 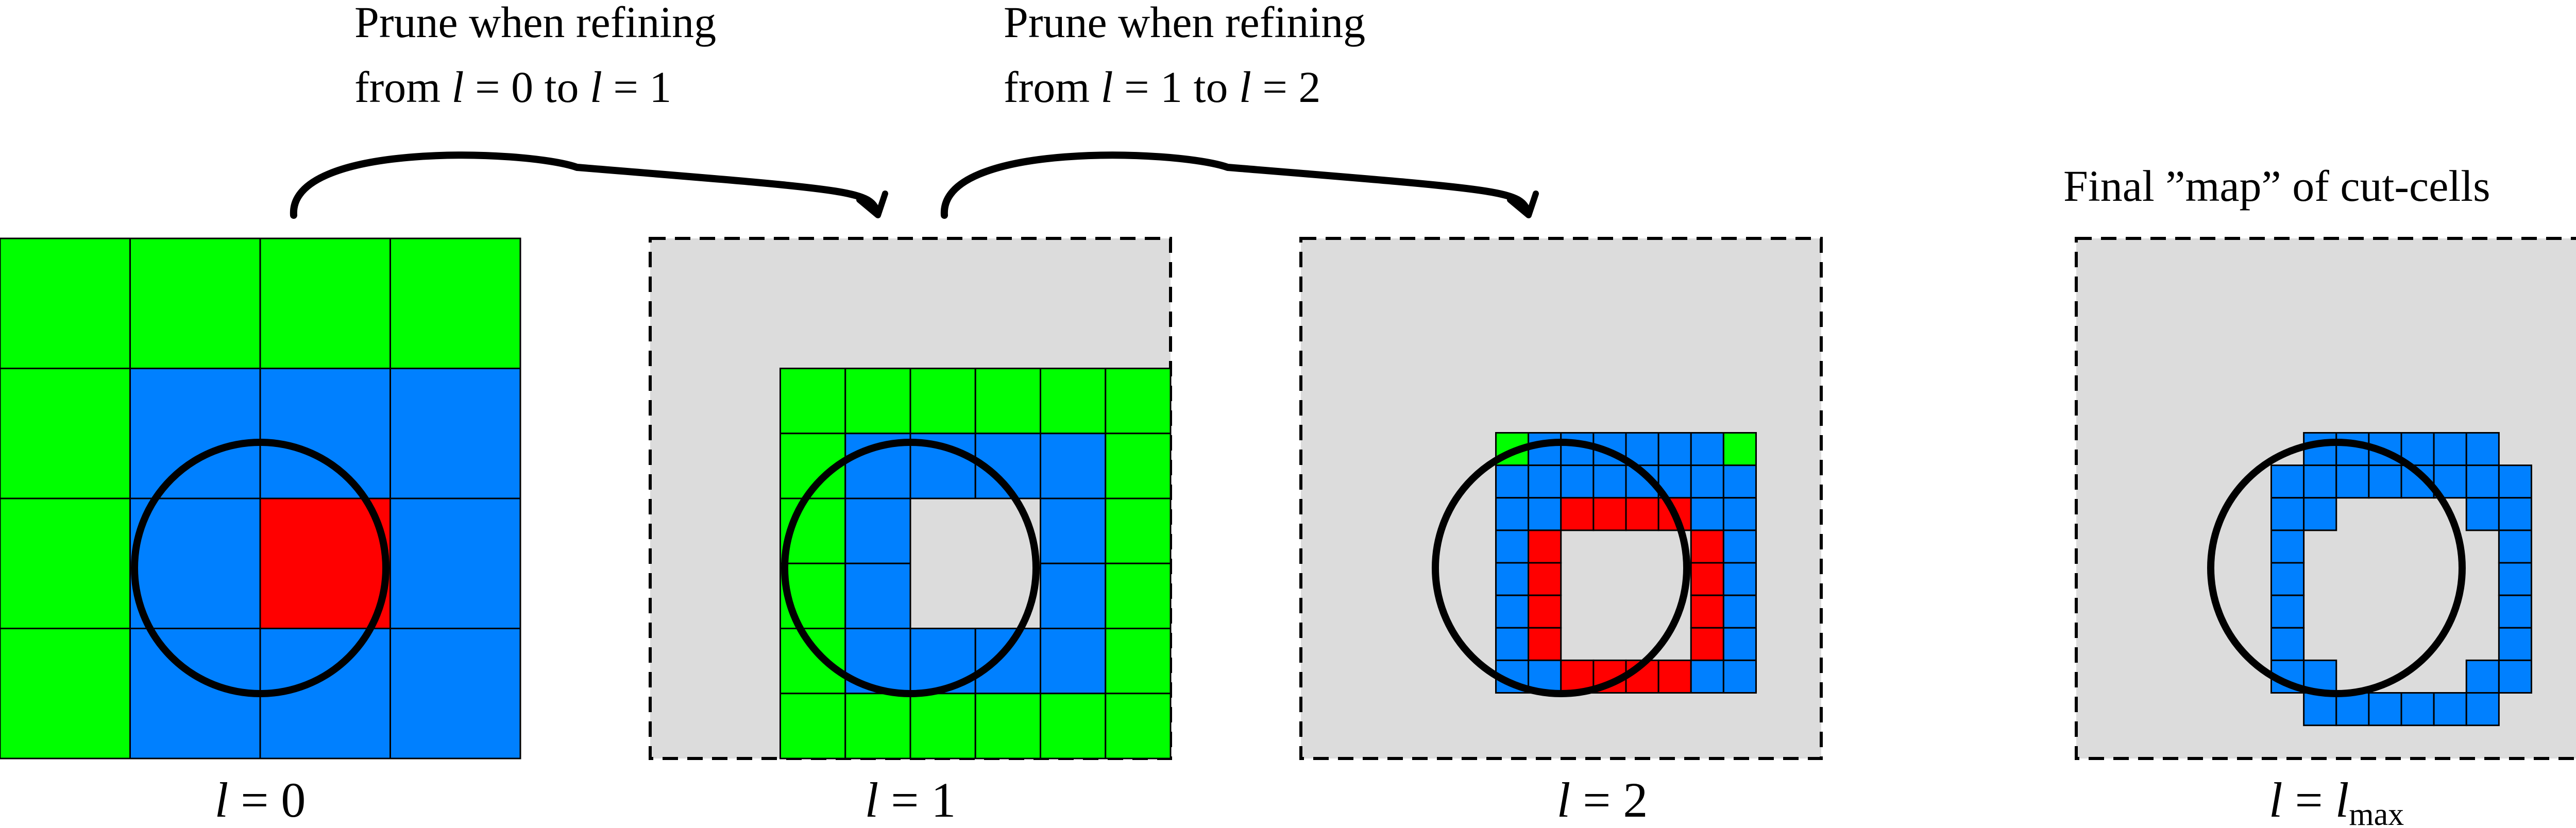 What do you see at coordinates (535, 23) in the screenshot?
I see `prune-caption-0-line1: Prune when refining` at bounding box center [535, 23].